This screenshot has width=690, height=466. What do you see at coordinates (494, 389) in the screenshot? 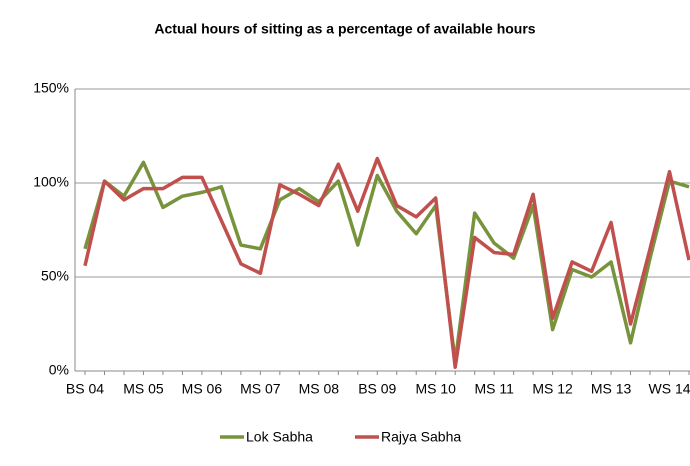
I see `x-tick-label: MS 11` at bounding box center [494, 389].